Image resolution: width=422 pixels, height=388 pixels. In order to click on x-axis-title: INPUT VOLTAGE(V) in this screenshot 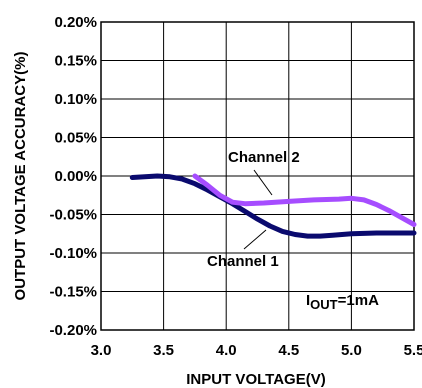, I will do `click(255, 379)`.